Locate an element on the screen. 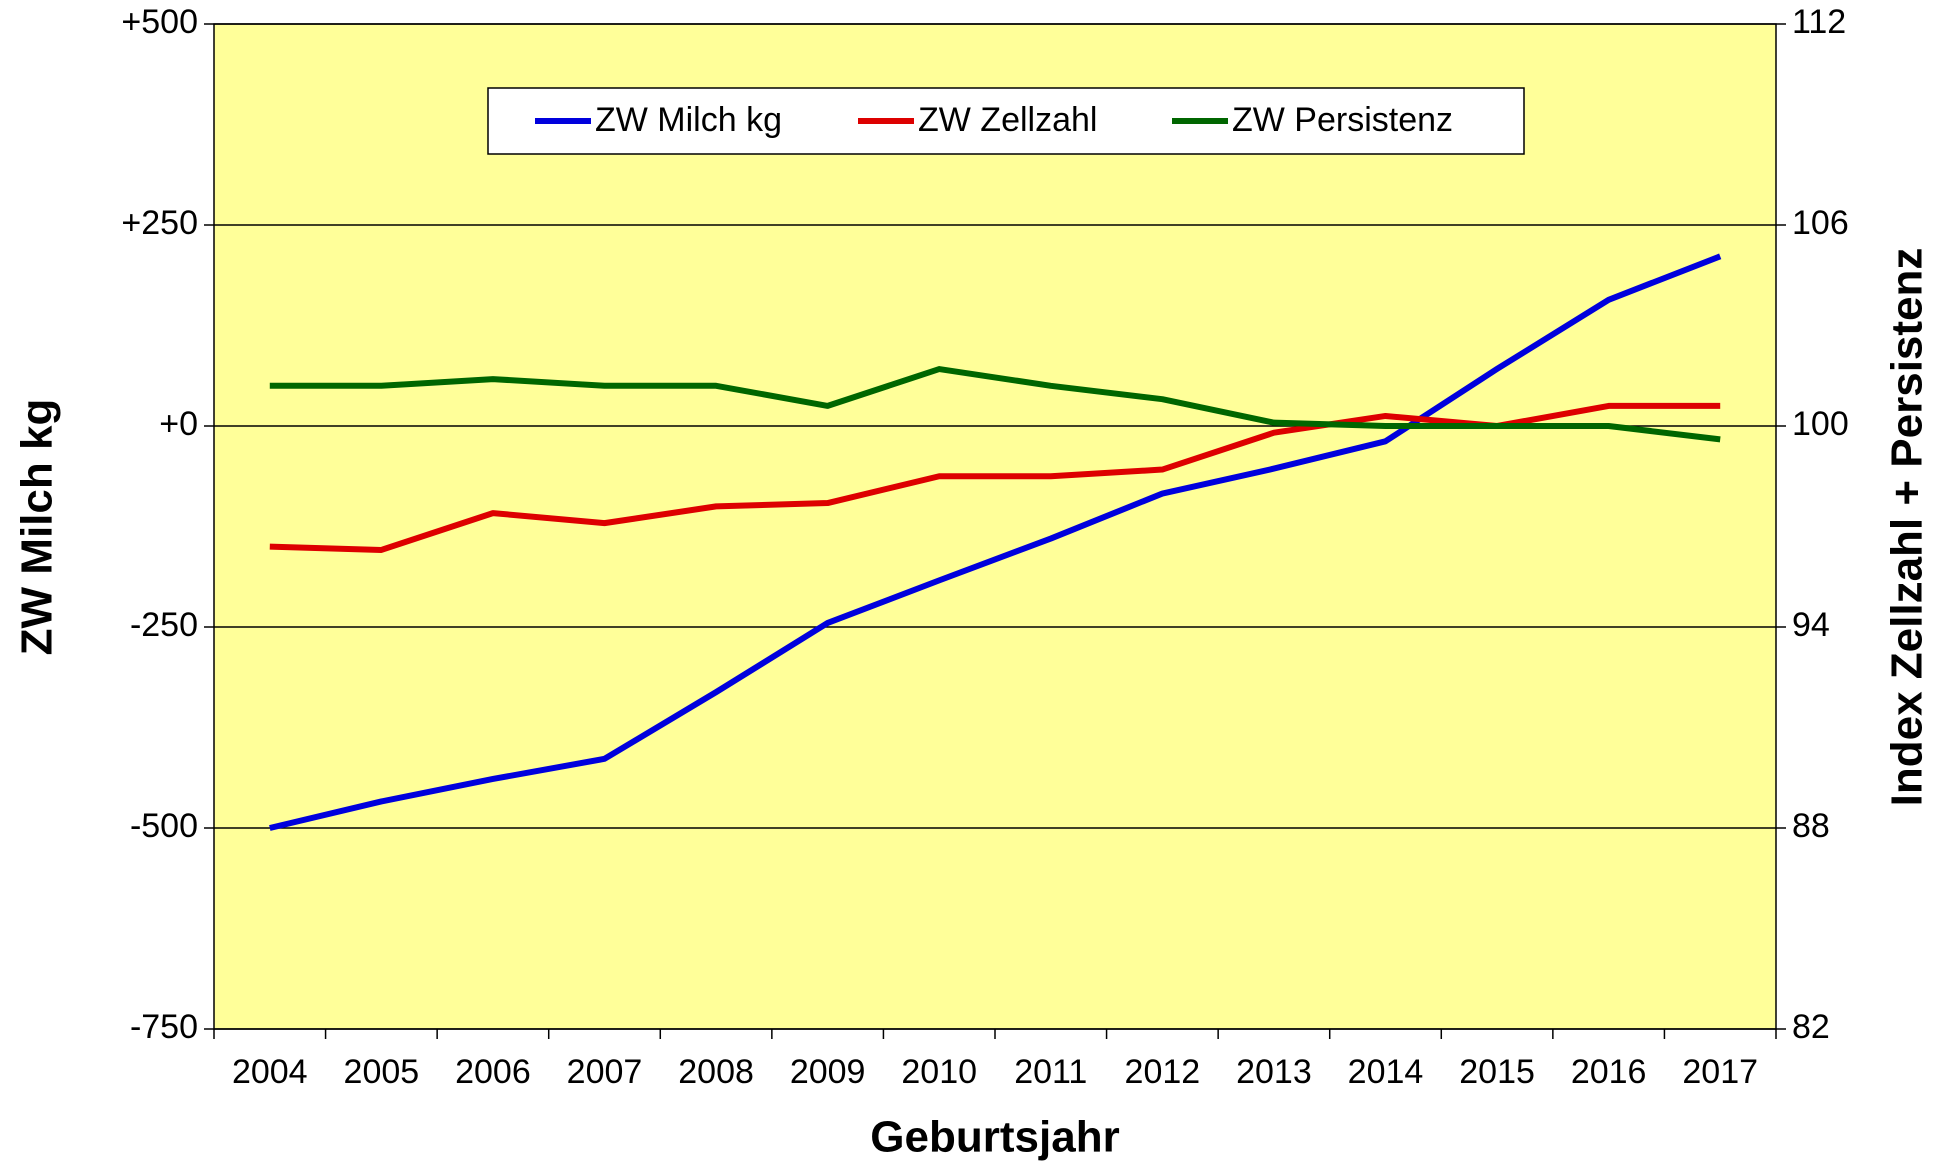 The image size is (1946, 1163). x-tick-label: 2004 is located at coordinates (270, 1072).